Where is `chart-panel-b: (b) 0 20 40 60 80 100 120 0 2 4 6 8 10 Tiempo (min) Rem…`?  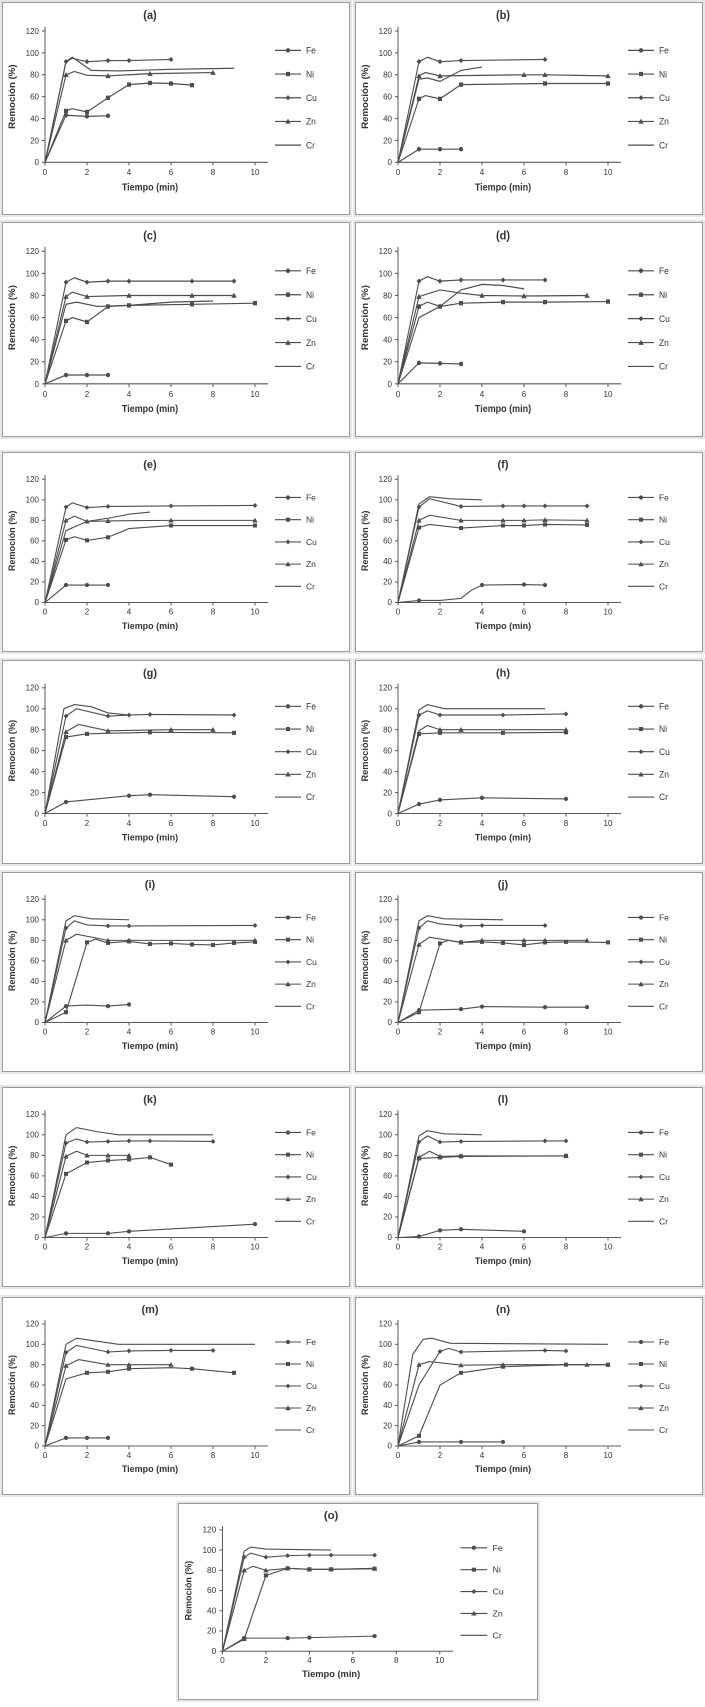 chart-panel-b: (b) 0 20 40 60 80 100 120 0 2 4 6 8 10 Tiempo (min) Rem… is located at coordinates (529, 108).